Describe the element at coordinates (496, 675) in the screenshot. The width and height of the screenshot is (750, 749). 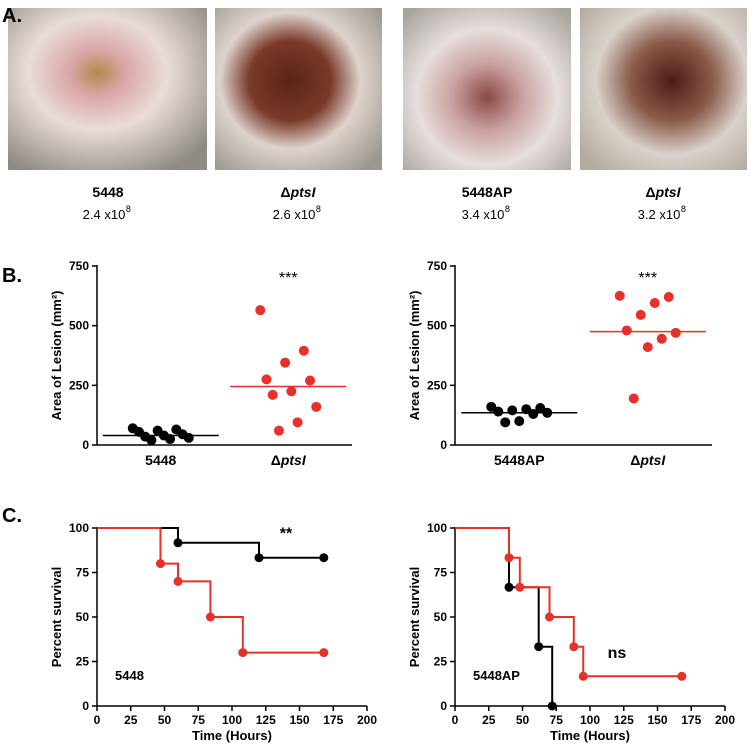
I see `inset-label: 5448AP` at that location.